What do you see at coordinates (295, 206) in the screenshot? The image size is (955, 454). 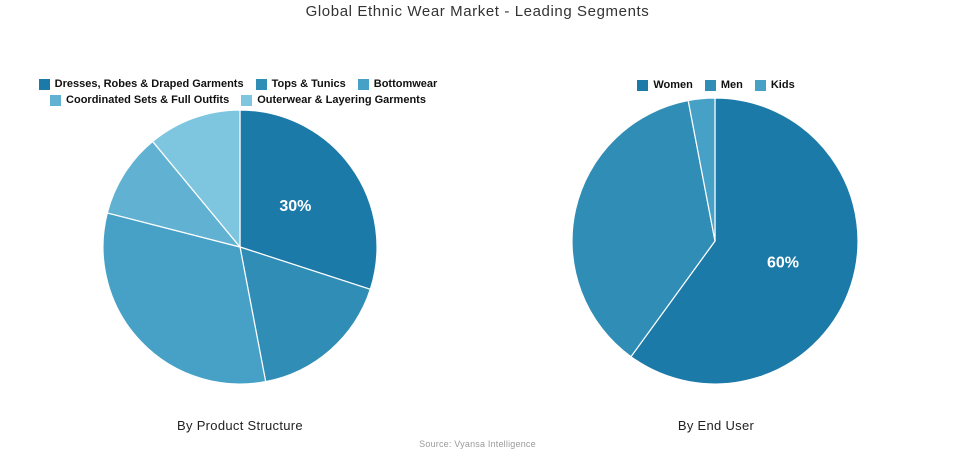 I see `pct-label-dresses-robes-draped-garments: 30%` at bounding box center [295, 206].